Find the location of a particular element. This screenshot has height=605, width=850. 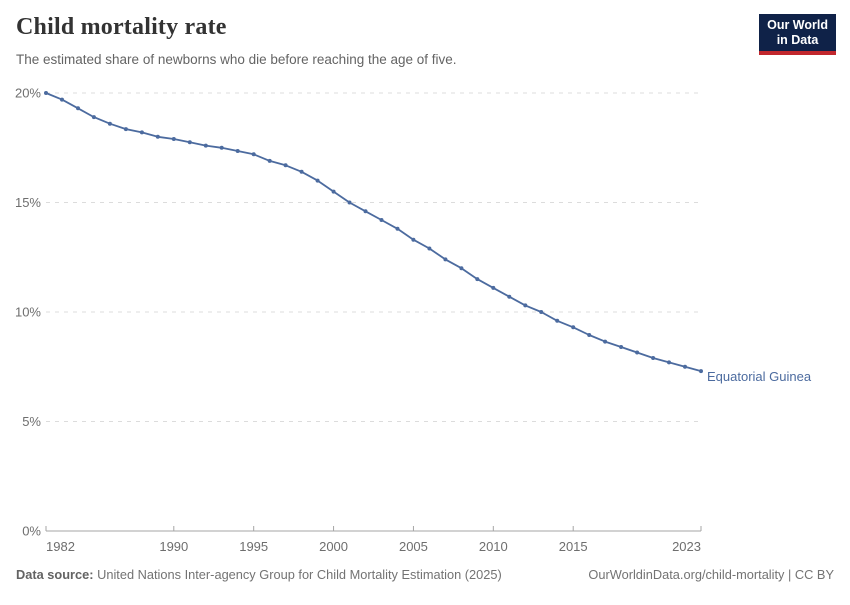

y-tick-label: 5% is located at coordinates (31, 421).